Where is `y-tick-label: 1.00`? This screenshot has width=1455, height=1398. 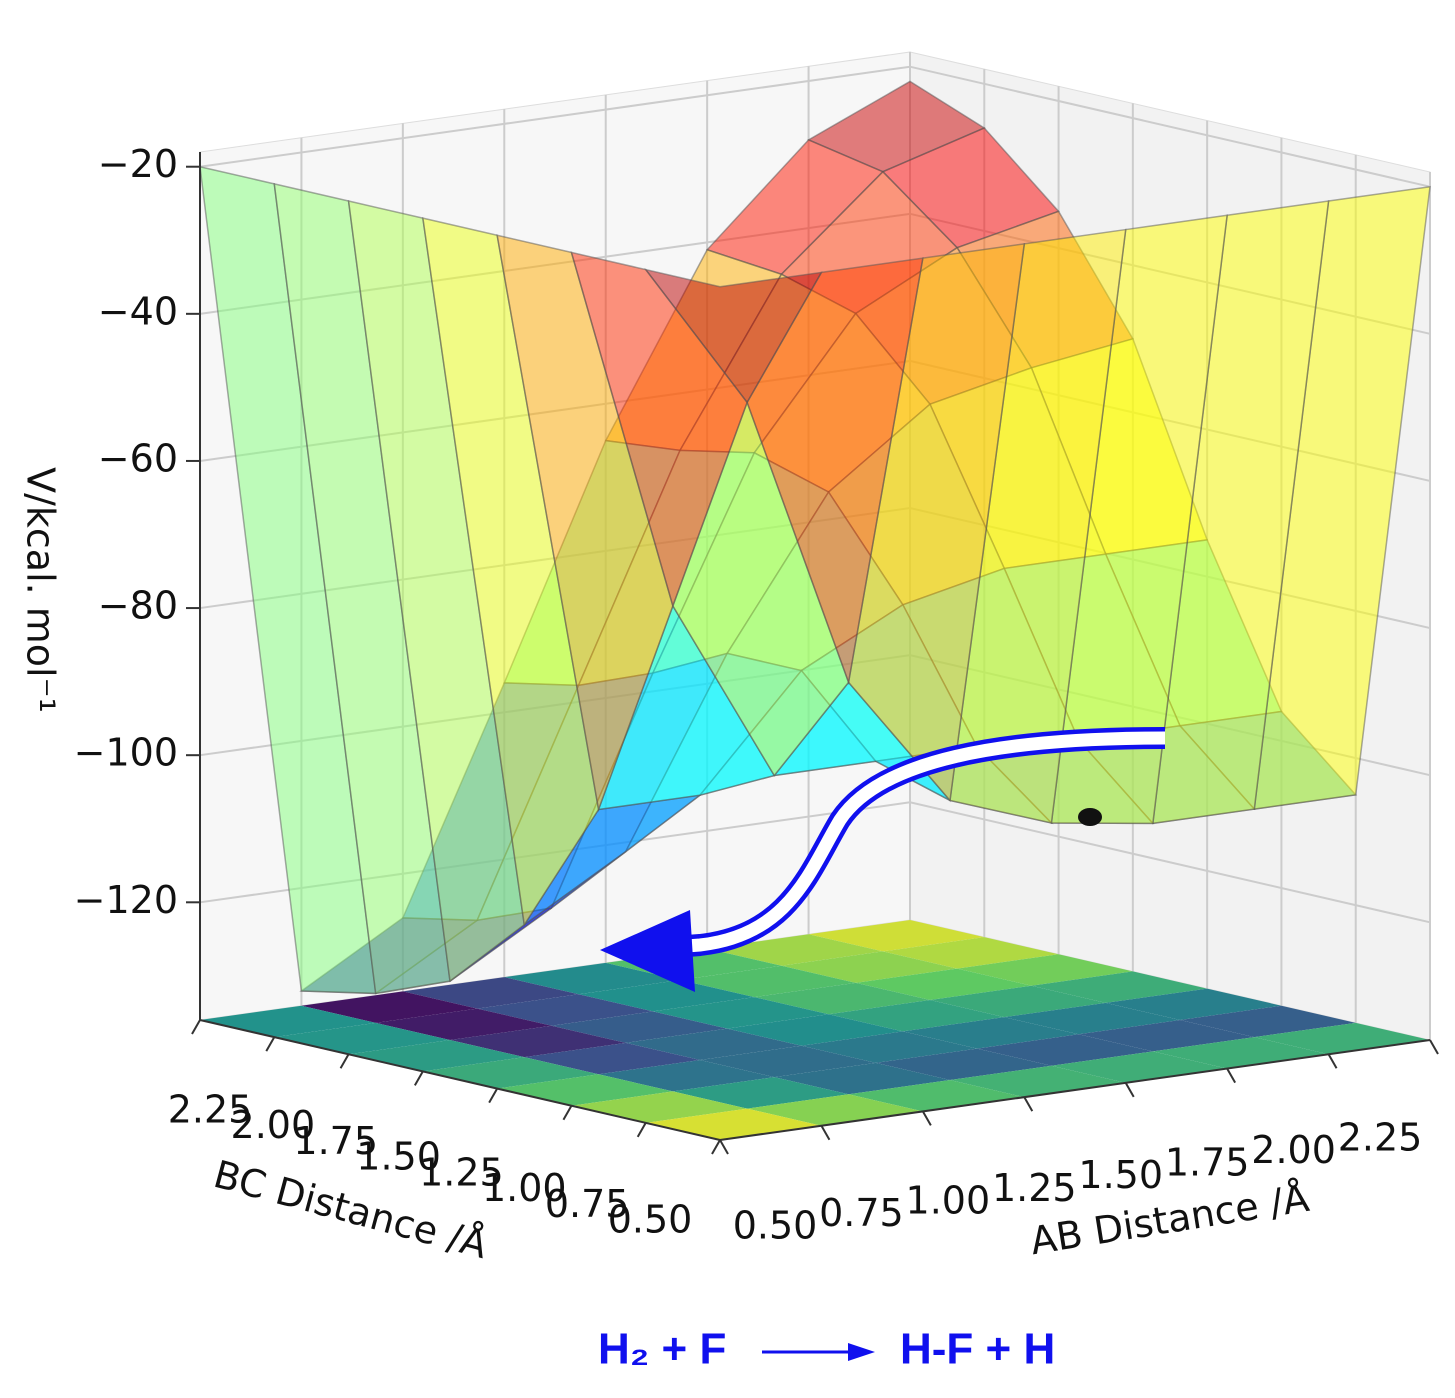 y-tick-label: 1.00 is located at coordinates (524, 1188).